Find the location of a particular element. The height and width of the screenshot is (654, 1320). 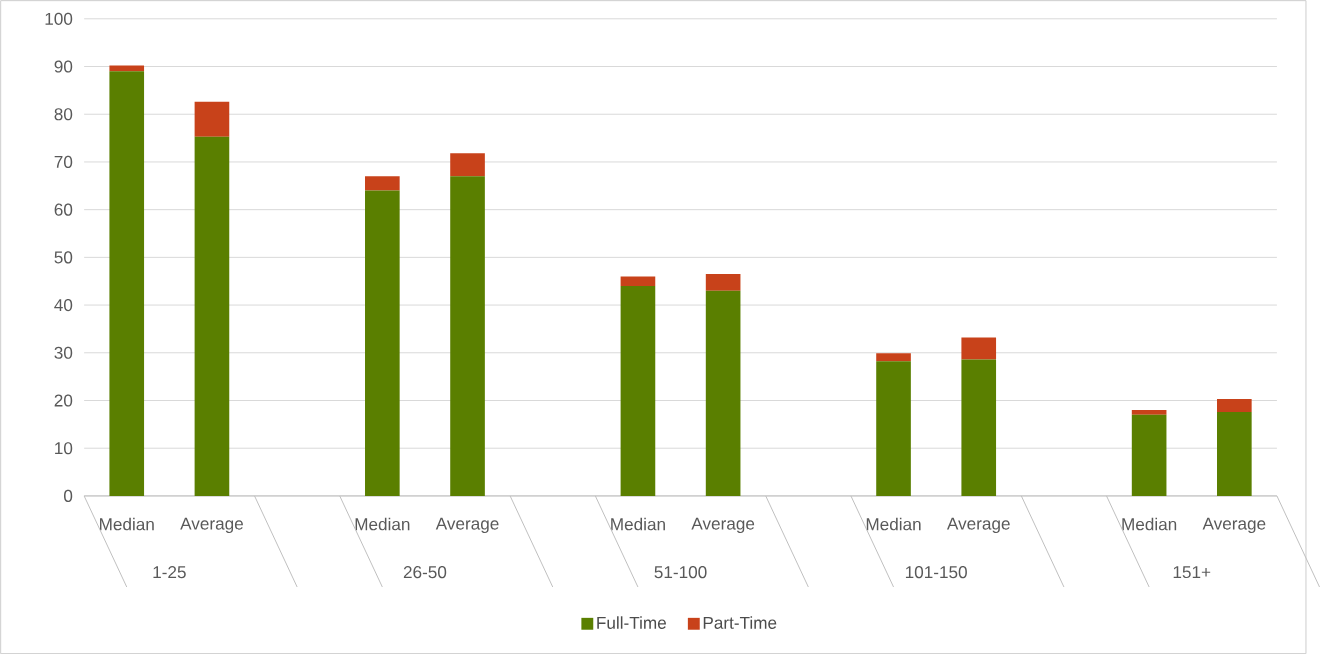

y-tick-label: 100 is located at coordinates (59, 18).